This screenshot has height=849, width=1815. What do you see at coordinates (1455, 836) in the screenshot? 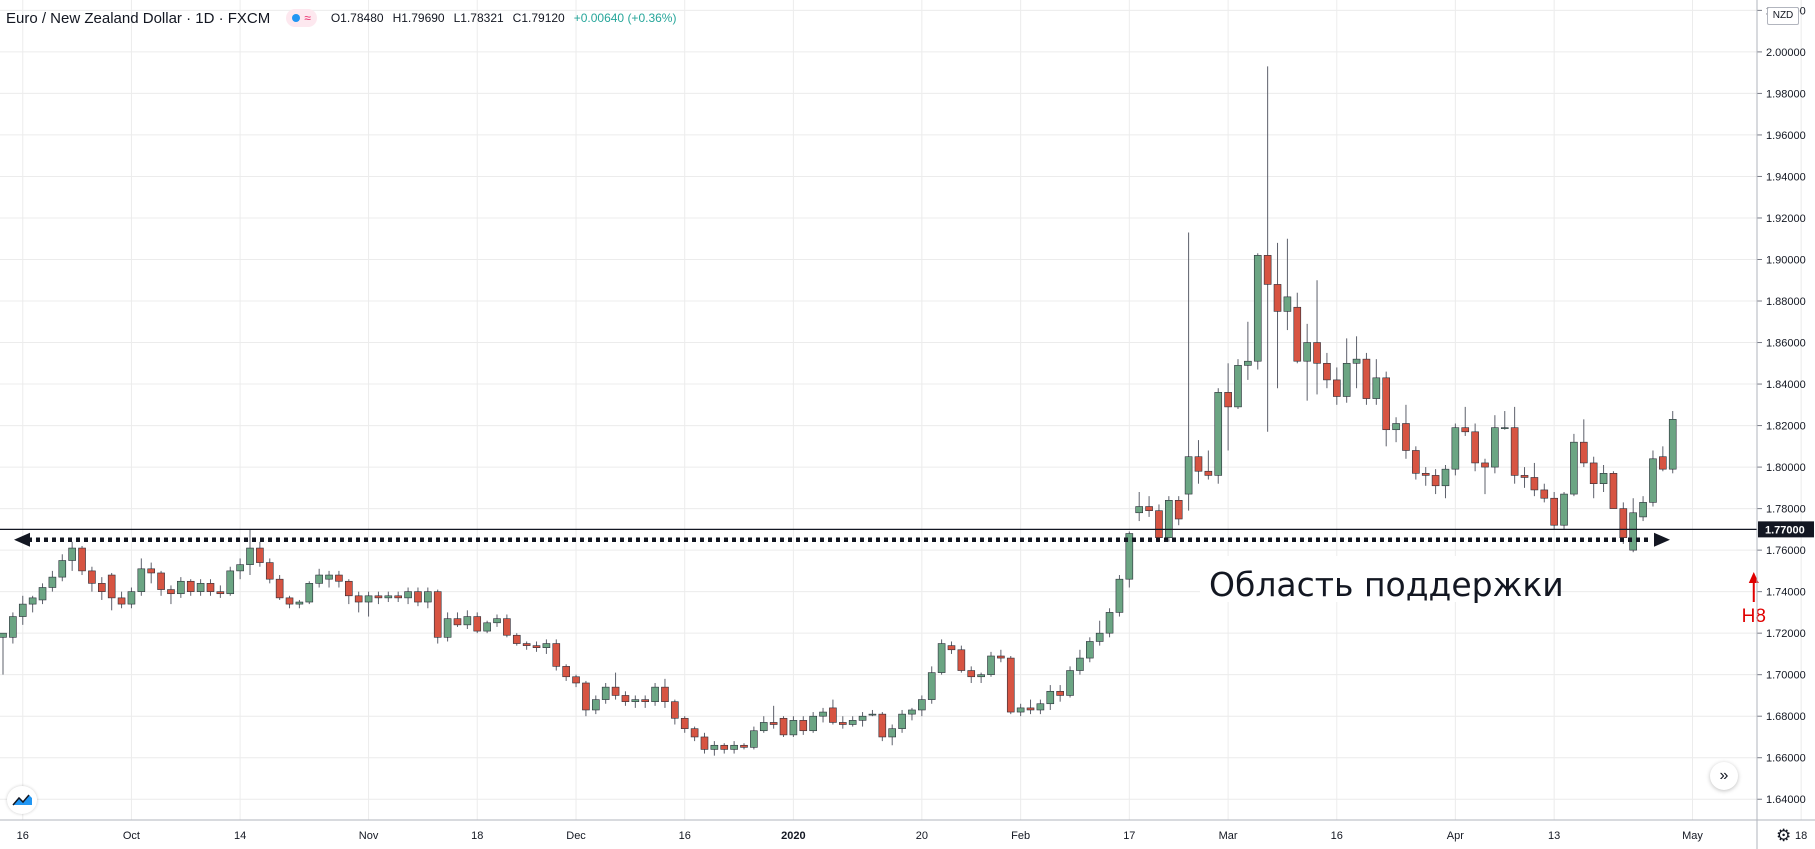
I see `x-tick-label: Apr` at bounding box center [1455, 836].